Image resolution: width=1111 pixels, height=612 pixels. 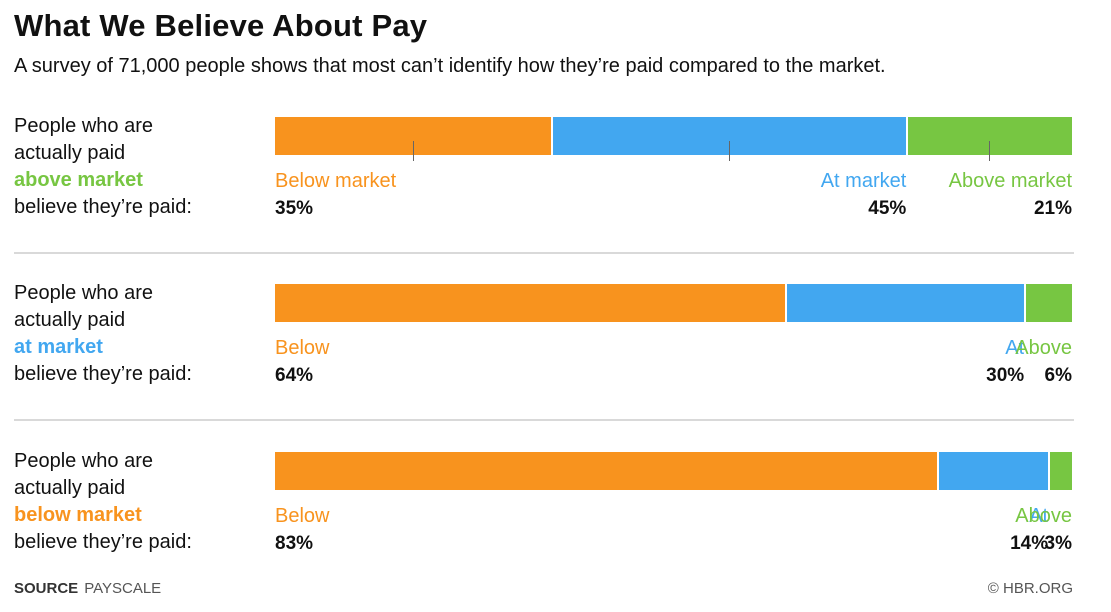 What do you see at coordinates (78, 180) in the screenshot?
I see `row-label-highlight: above market` at bounding box center [78, 180].